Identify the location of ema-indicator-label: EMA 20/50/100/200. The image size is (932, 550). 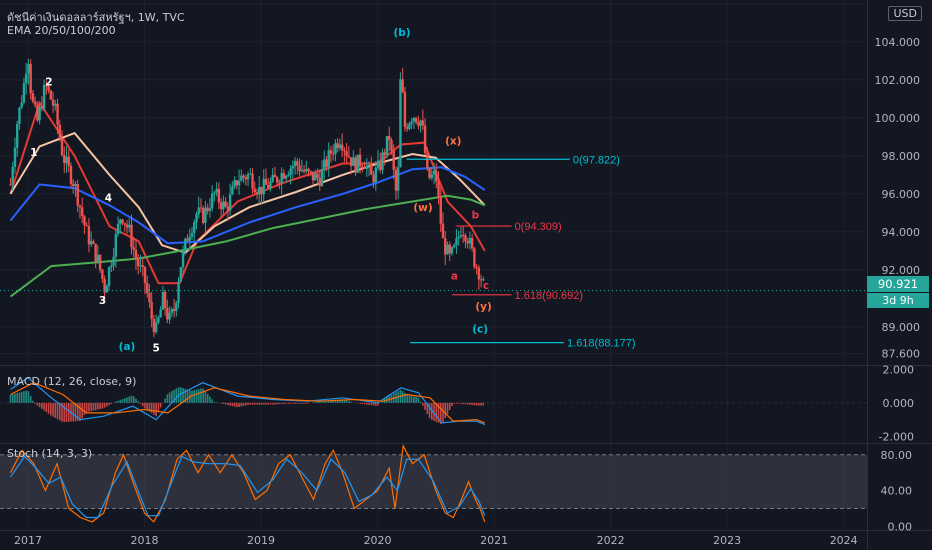
(61, 30).